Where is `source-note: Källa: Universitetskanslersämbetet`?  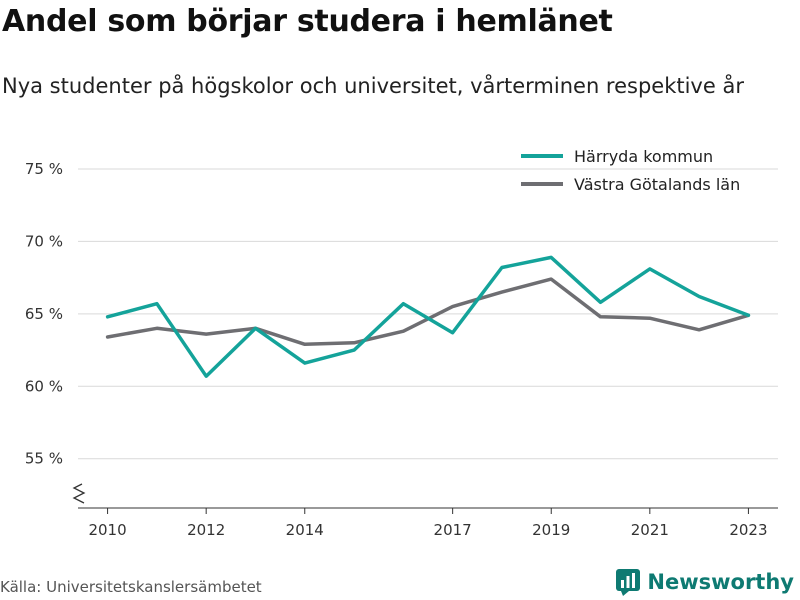 source-note: Källa: Universitetskanslersämbetet is located at coordinates (131, 587).